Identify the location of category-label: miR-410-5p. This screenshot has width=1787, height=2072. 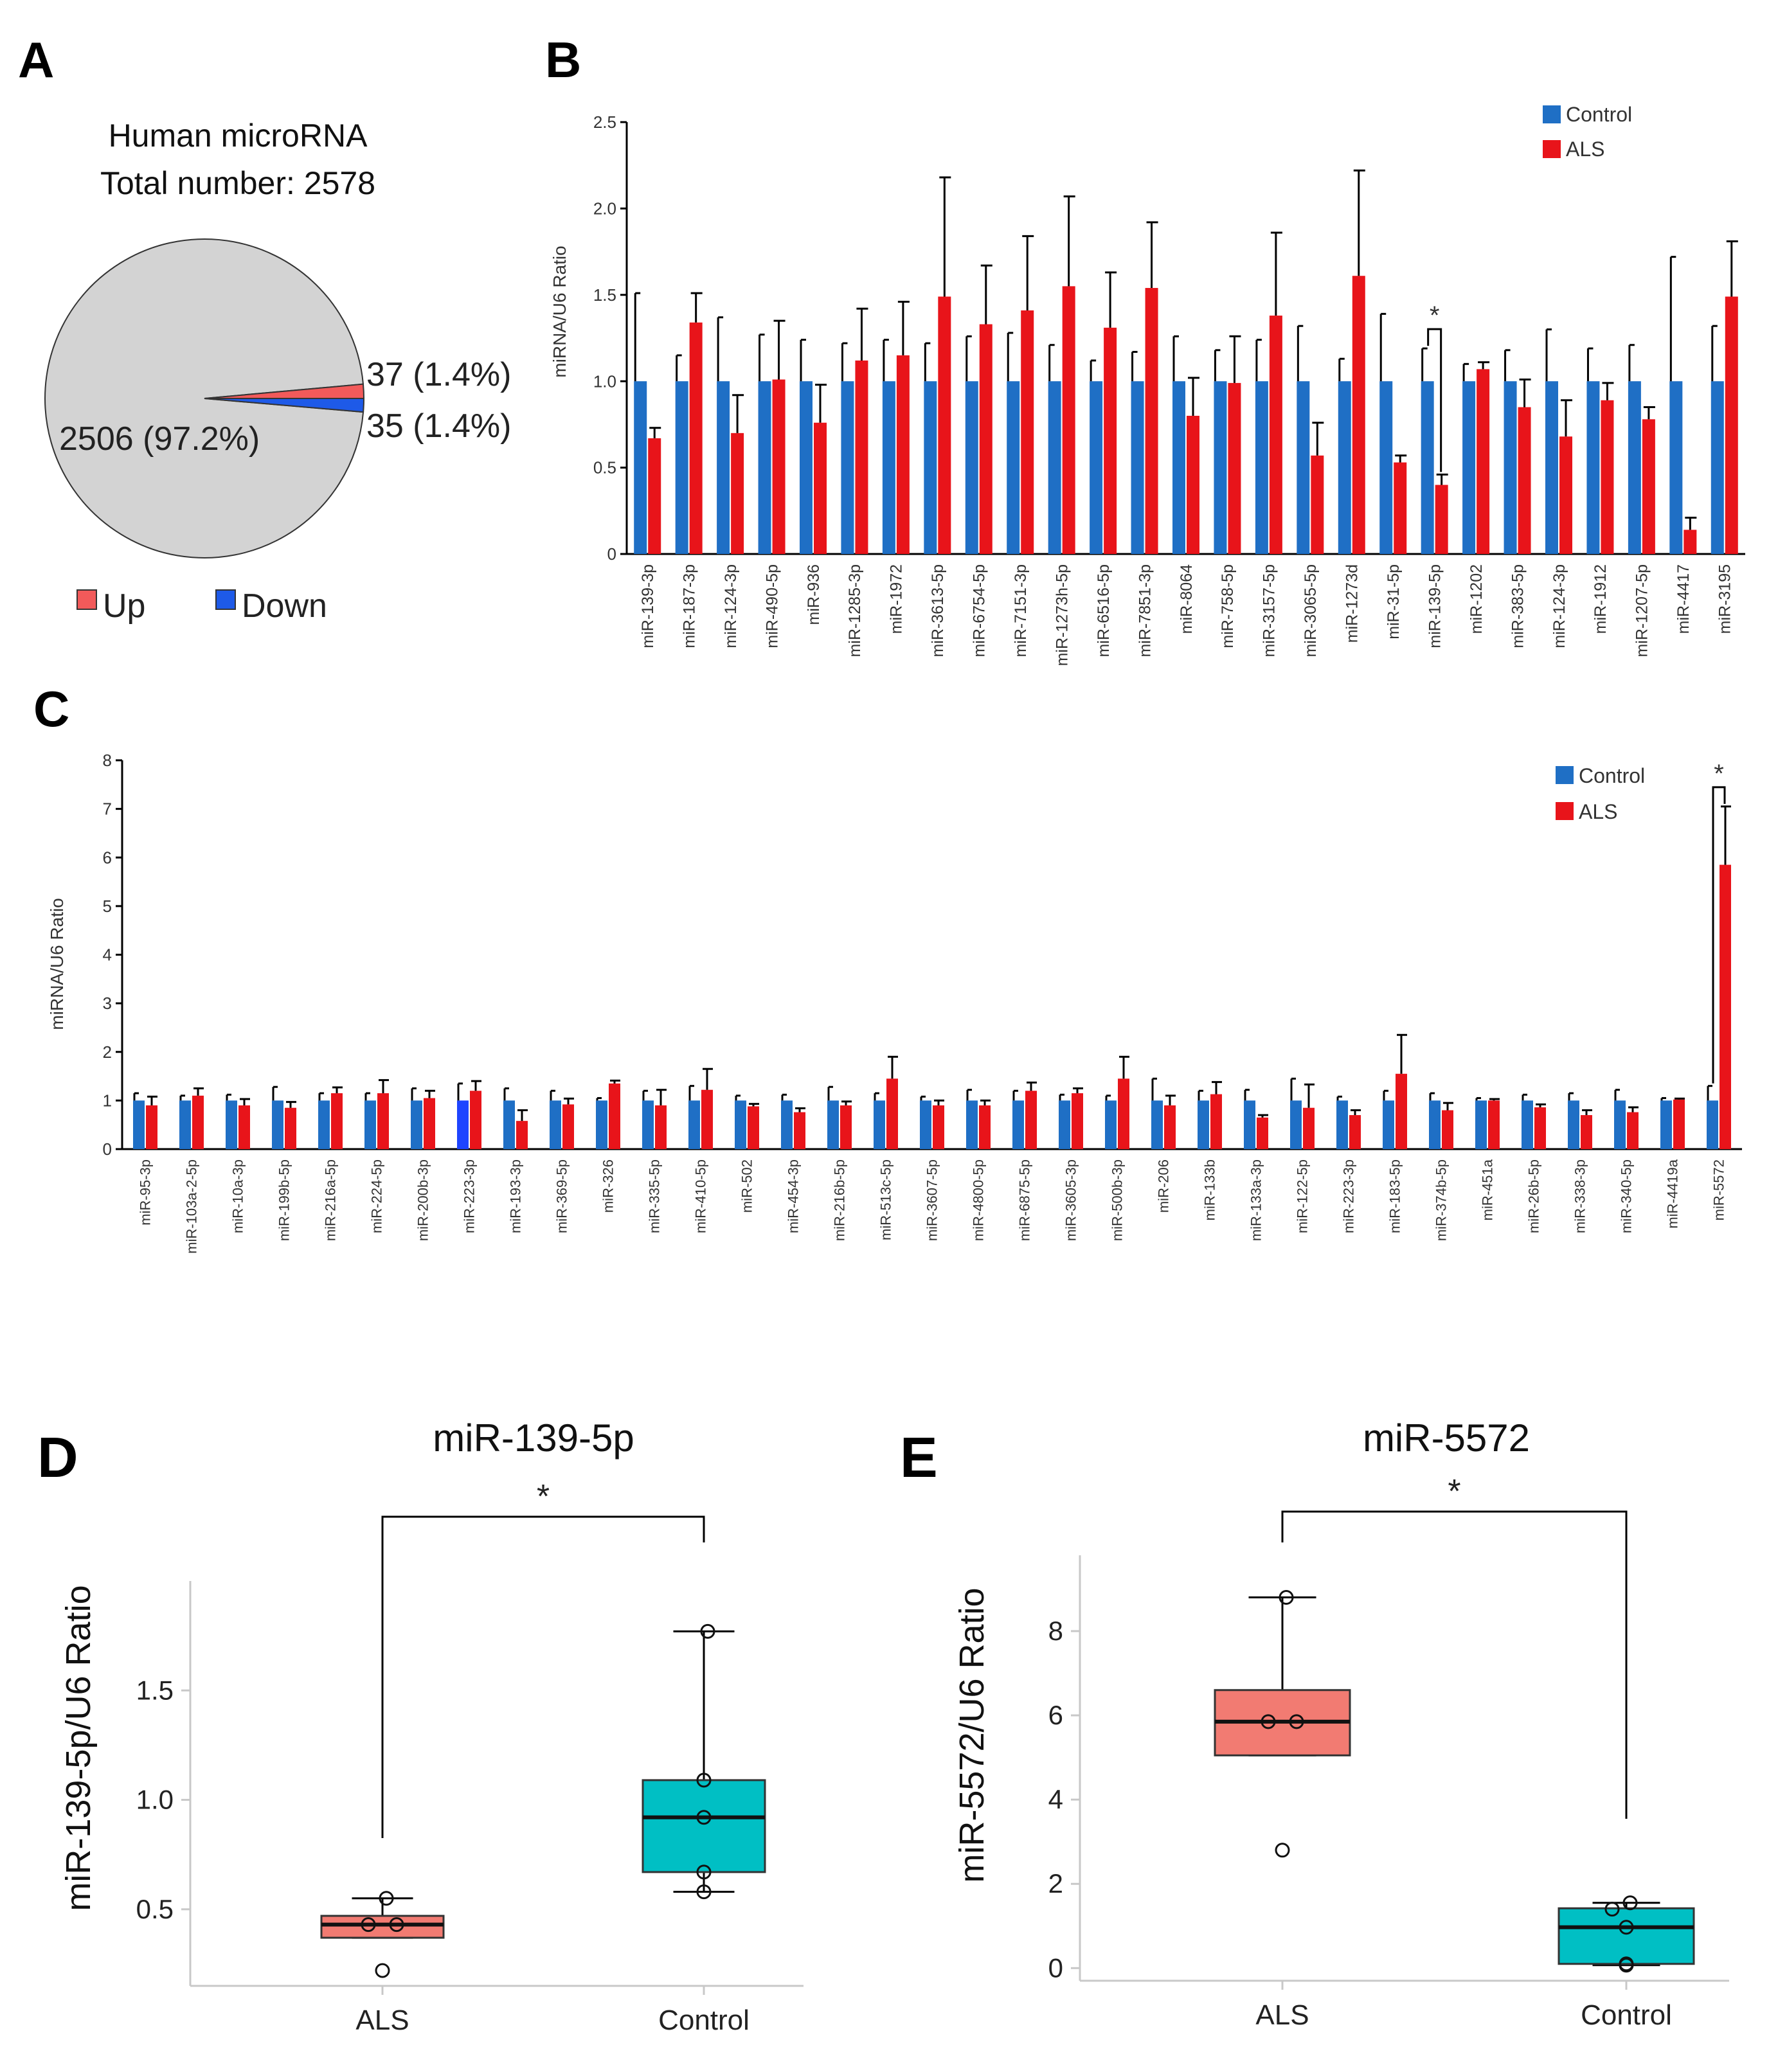
(701, 1196).